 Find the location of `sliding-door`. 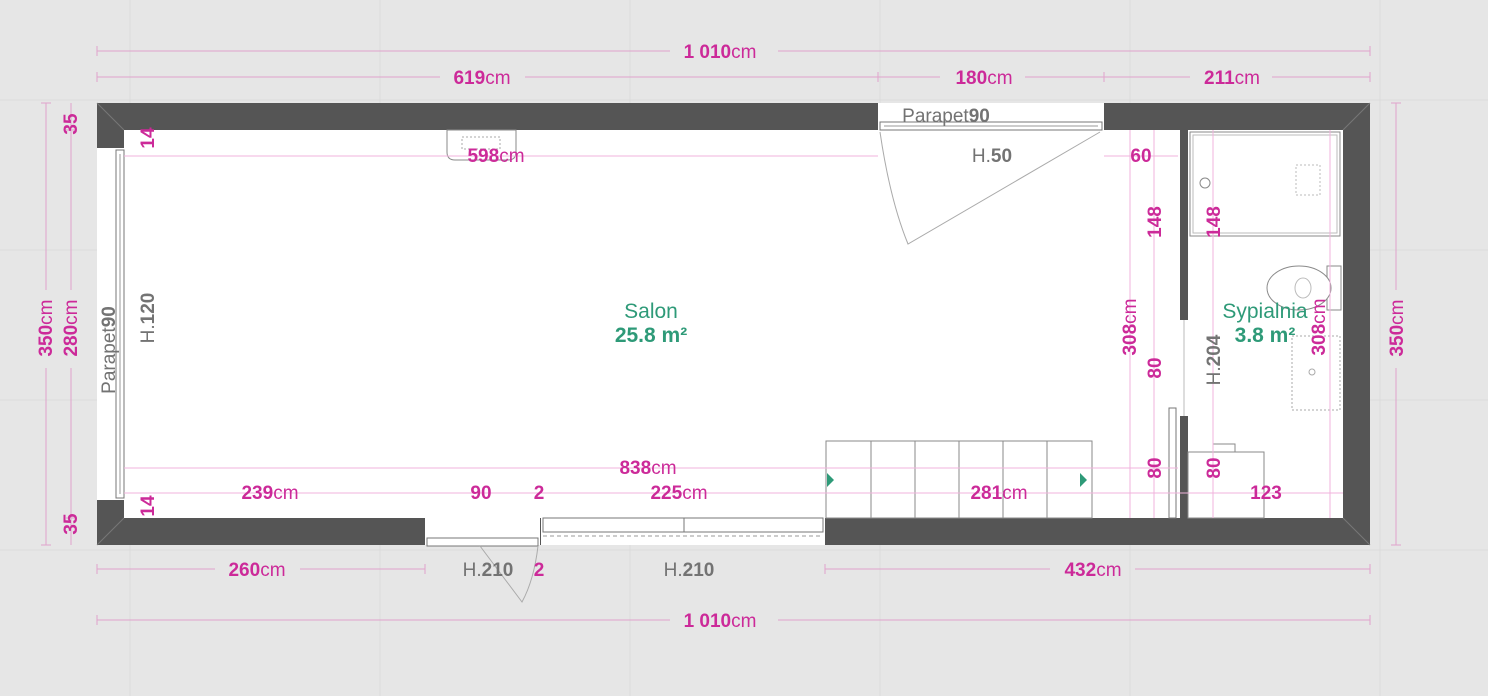

sliding-door is located at coordinates (683, 531).